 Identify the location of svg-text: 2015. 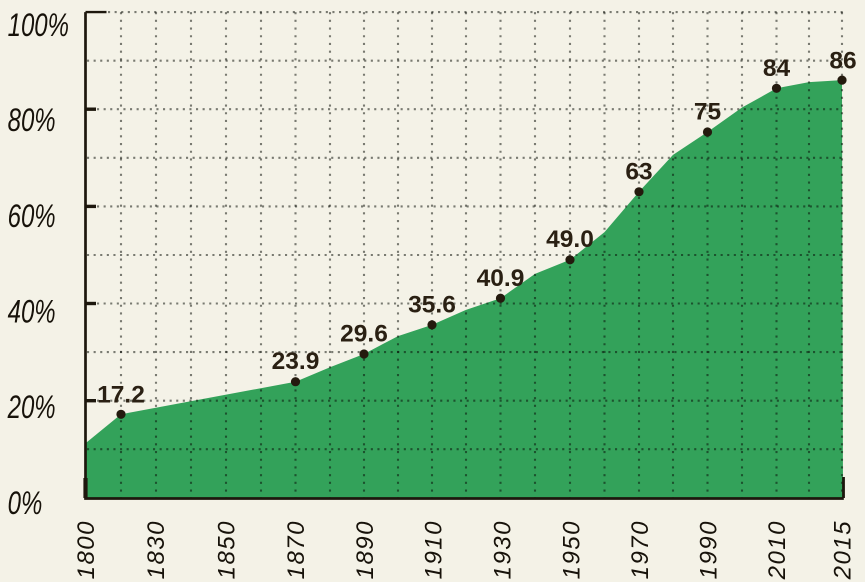
(842, 550).